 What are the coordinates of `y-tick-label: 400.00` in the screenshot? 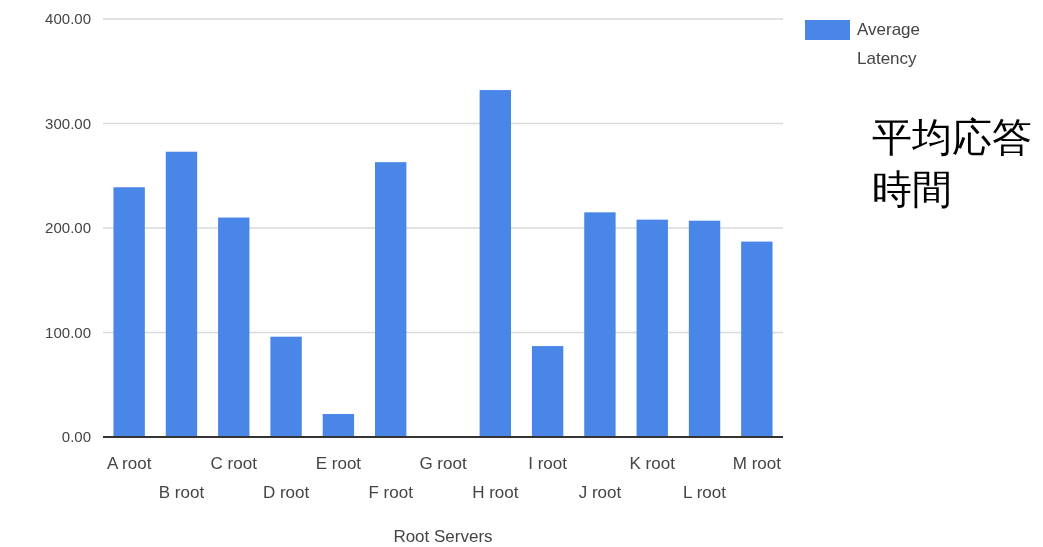 It's located at (68, 18).